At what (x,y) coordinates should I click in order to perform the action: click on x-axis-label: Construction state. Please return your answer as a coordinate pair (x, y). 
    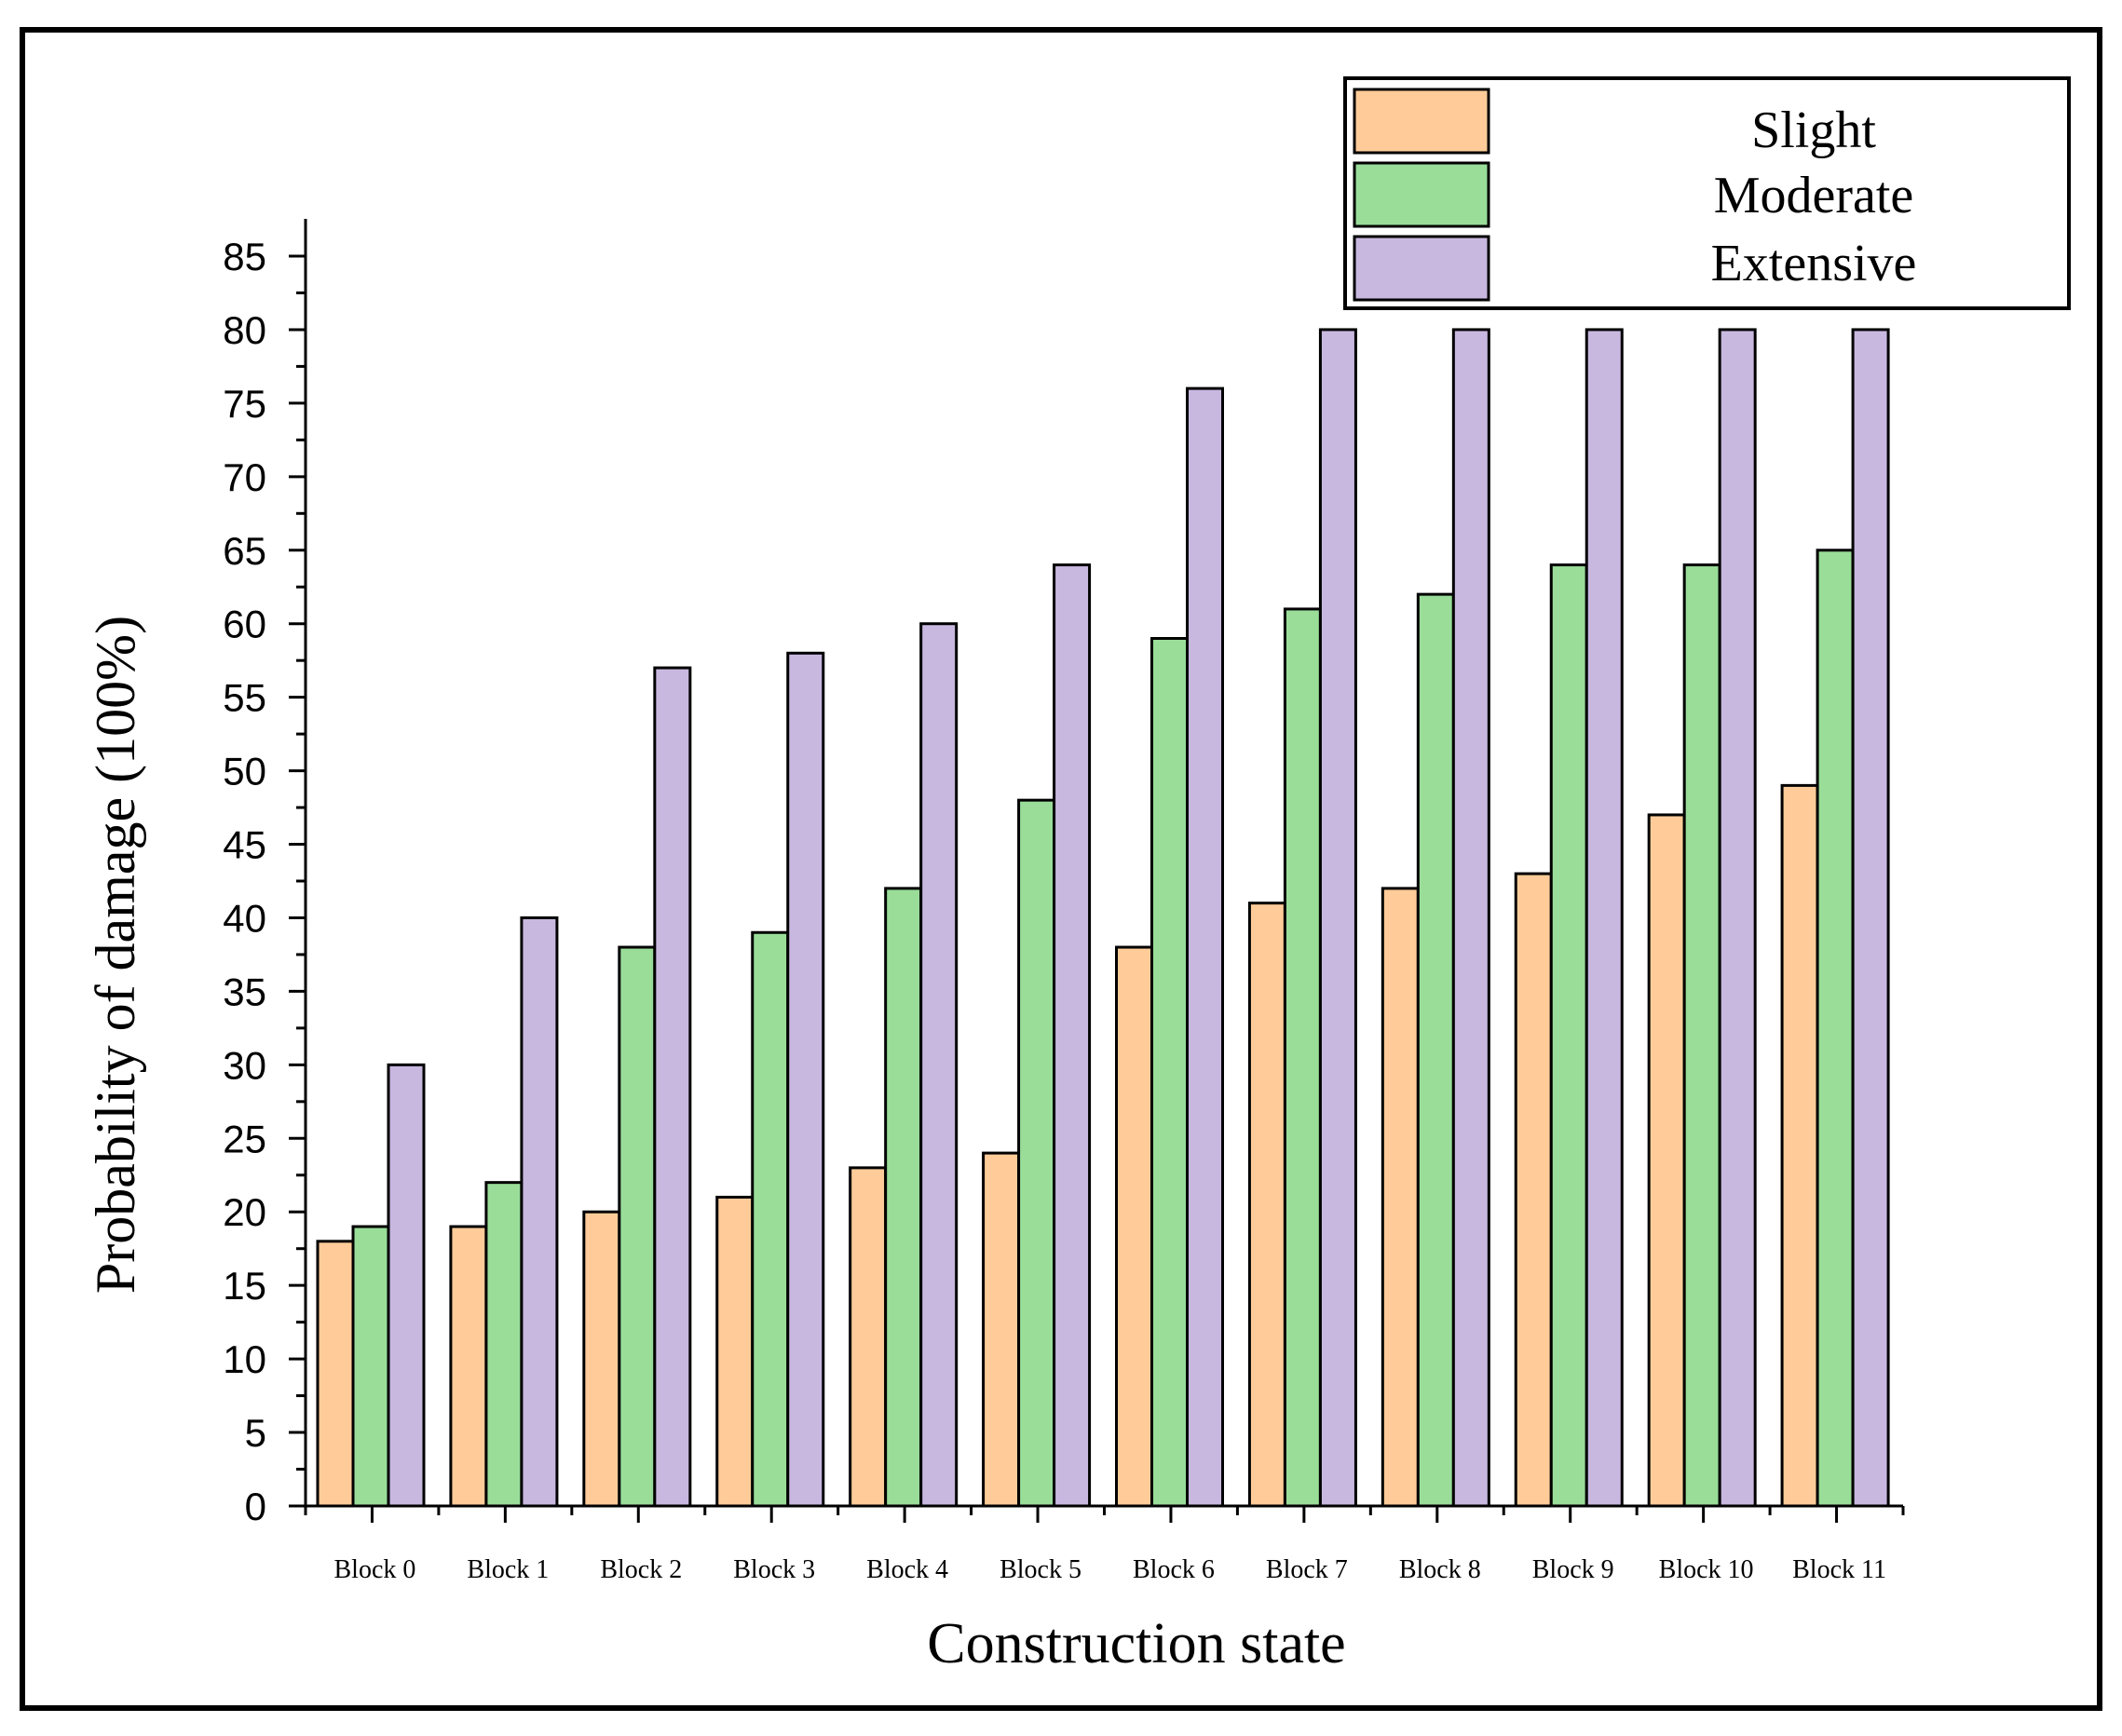
    Looking at the image, I should click on (1136, 1643).